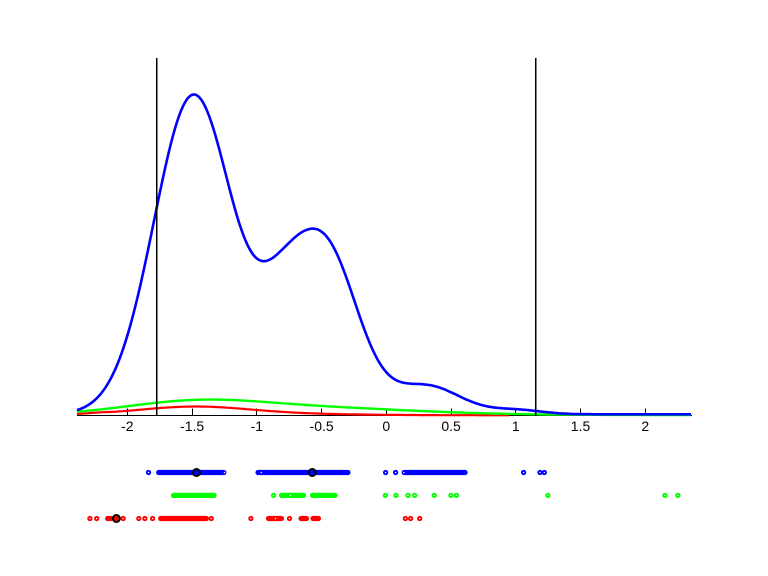  Describe the element at coordinates (645, 426) in the screenshot. I see `svg-text: 2` at that location.